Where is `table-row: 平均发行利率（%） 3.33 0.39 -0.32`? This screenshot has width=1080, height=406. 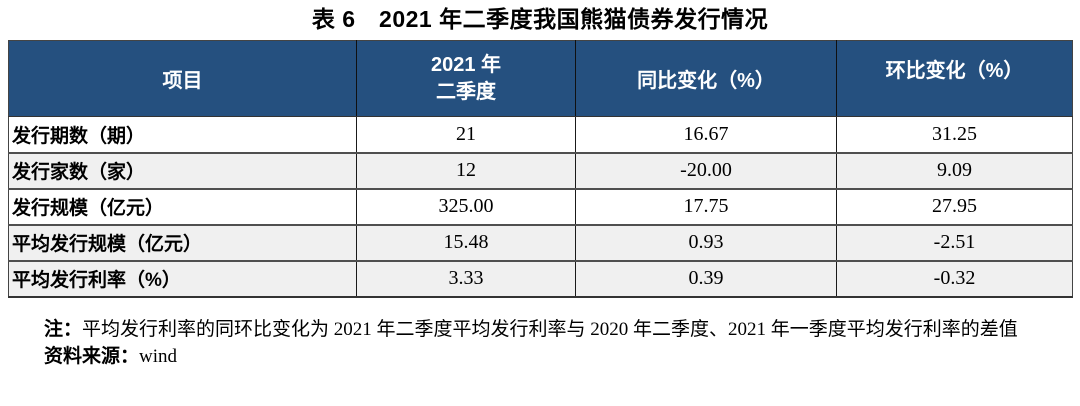
table-row: 平均发行利率（%） 3.33 0.39 -0.32 is located at coordinates (540, 278).